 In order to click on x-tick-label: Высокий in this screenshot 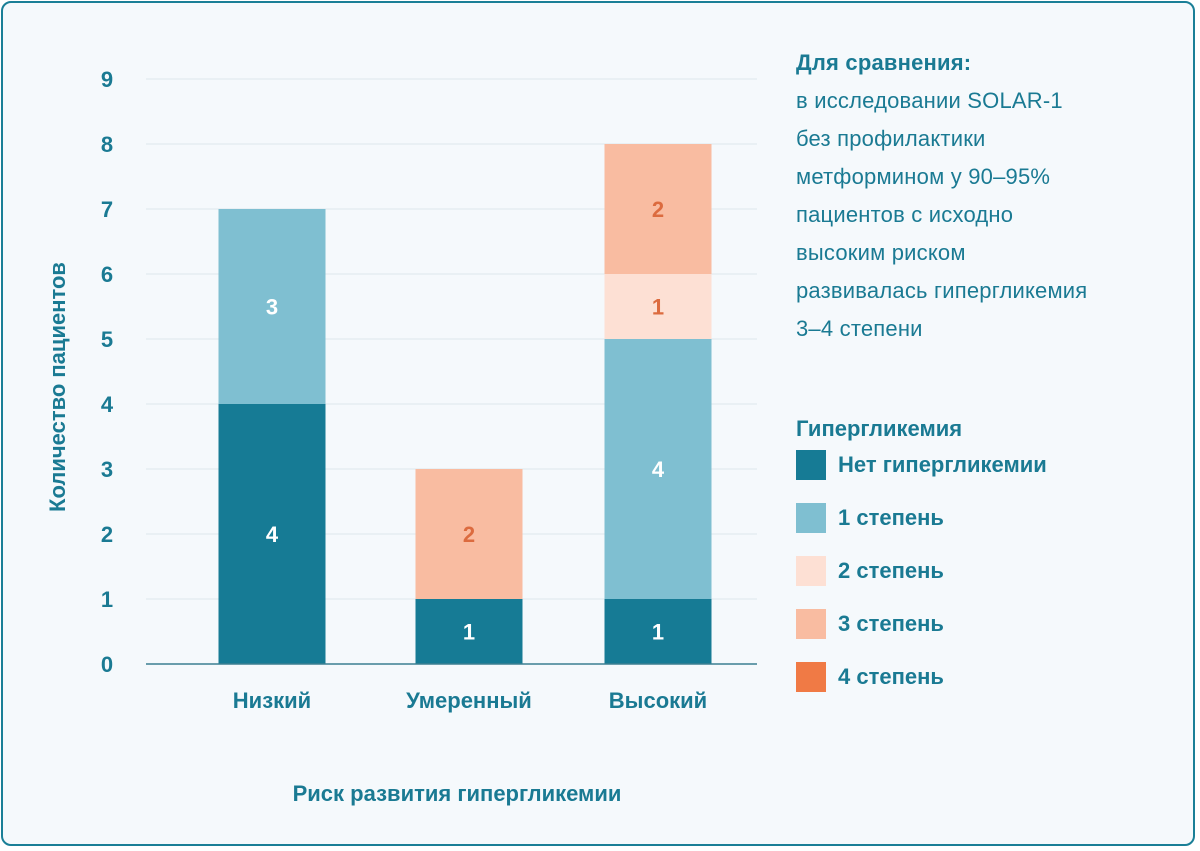, I will do `click(658, 700)`.